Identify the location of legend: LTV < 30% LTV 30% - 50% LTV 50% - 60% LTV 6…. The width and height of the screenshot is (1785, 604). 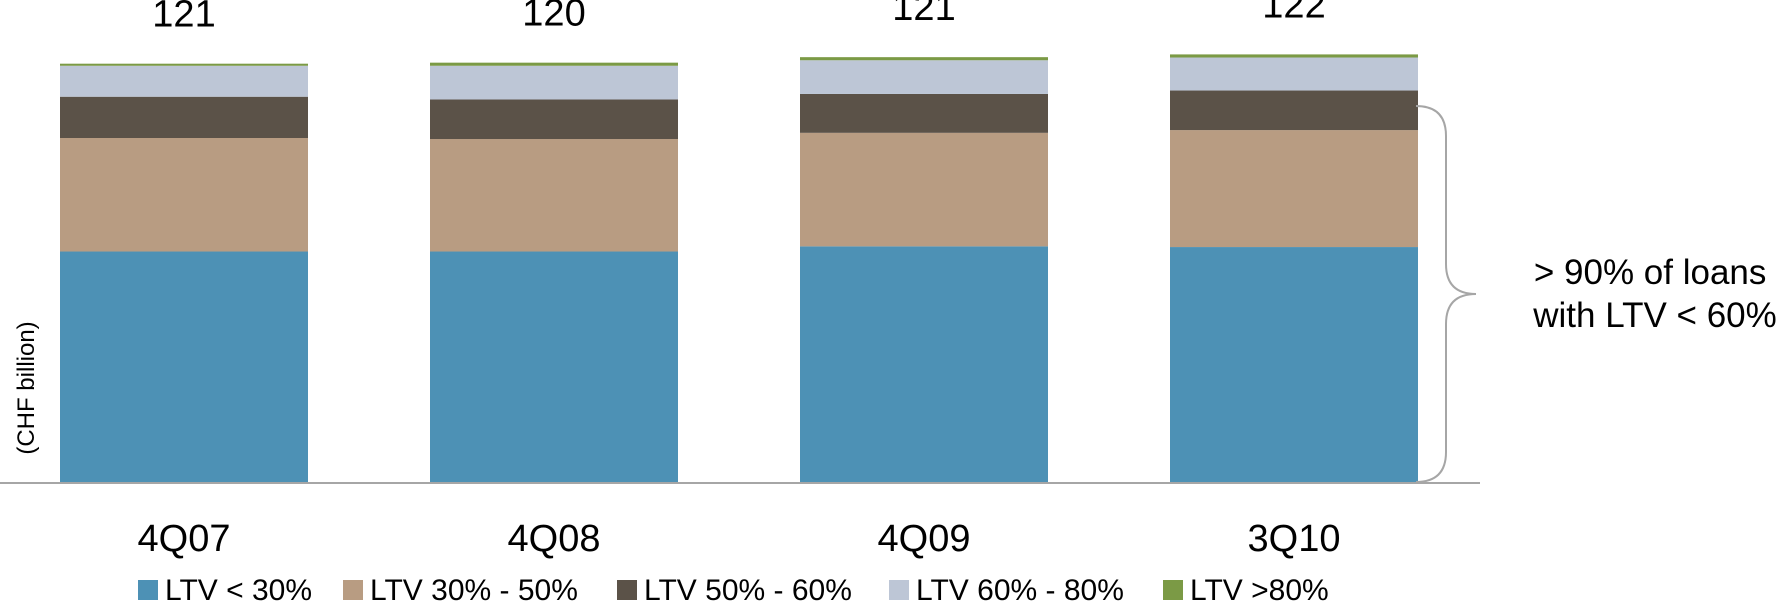
(733, 589).